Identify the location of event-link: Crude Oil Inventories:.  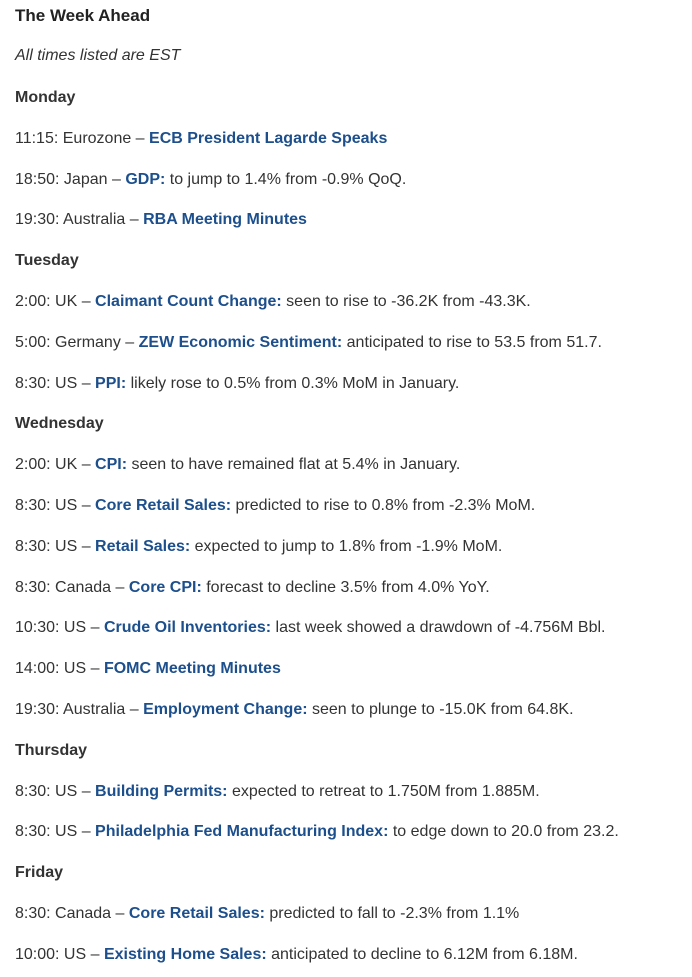
(187, 628).